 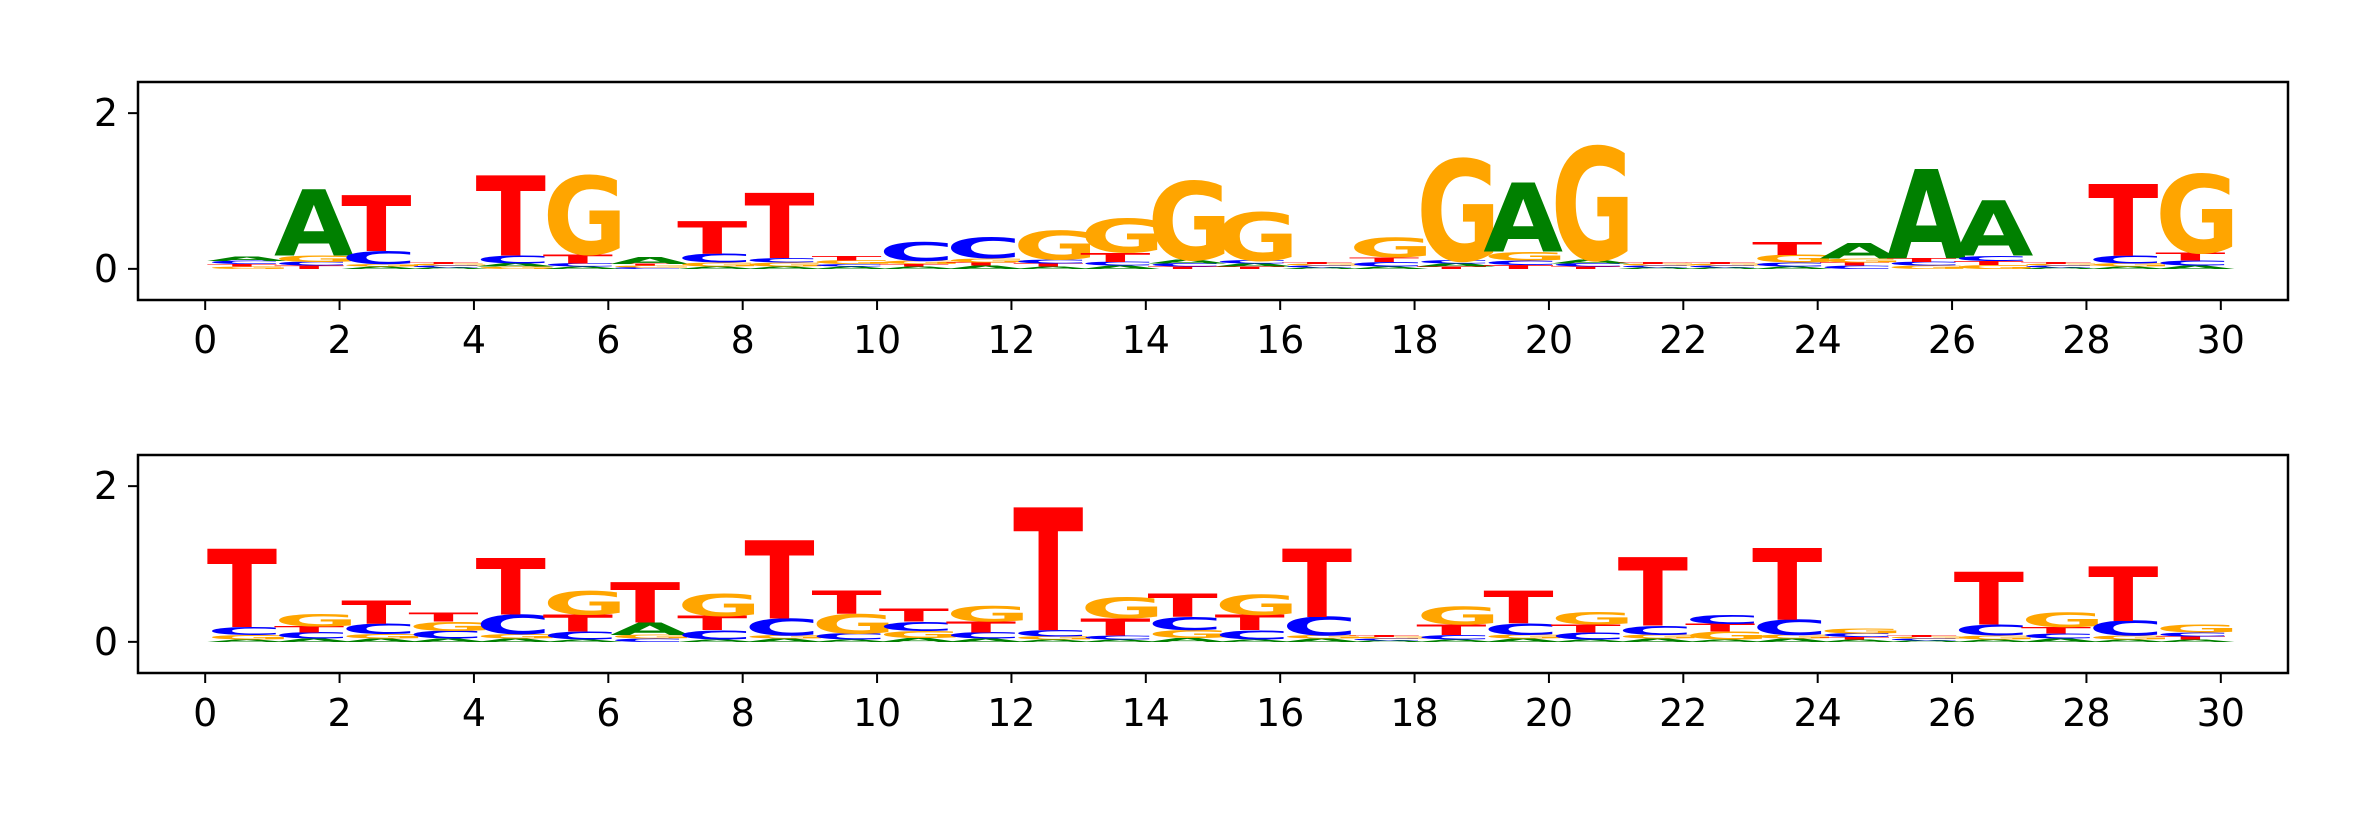 I want to click on x-tick-label: 14, so click(x=1146, y=340).